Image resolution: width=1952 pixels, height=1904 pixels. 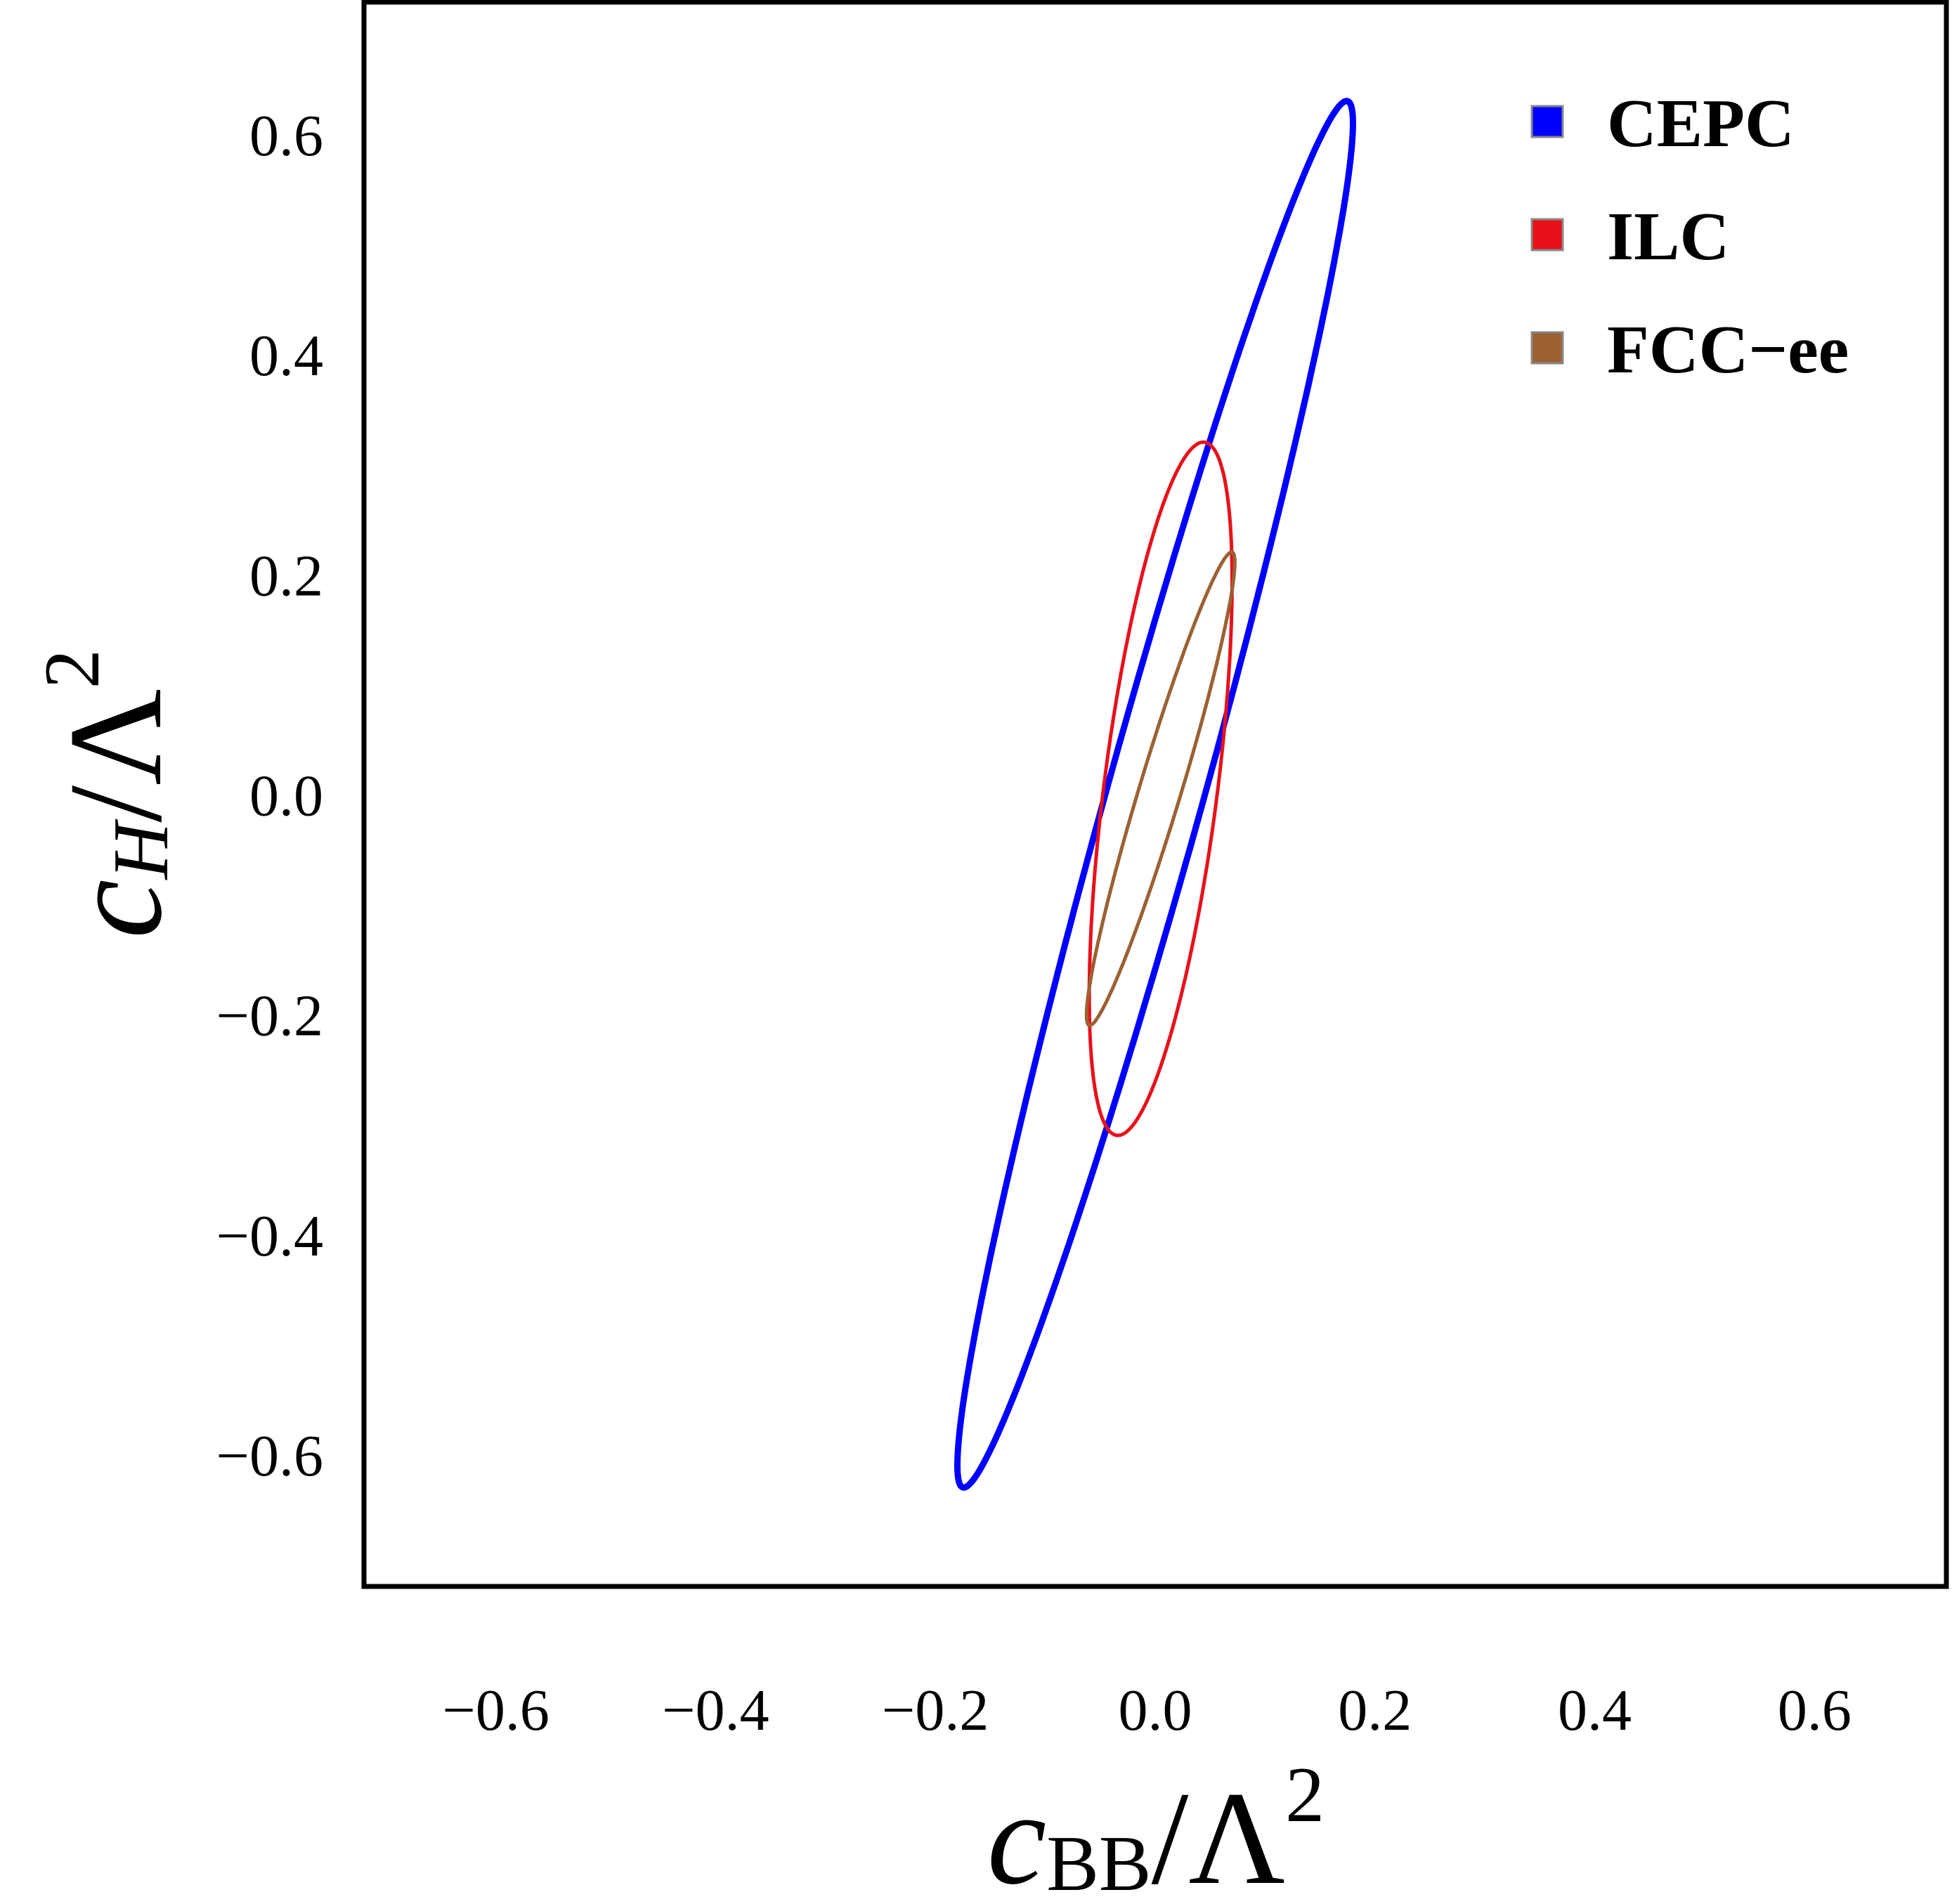 I want to click on x-tick-labels: −0.6 −0.4 −0.2 0.0 0.2 0.4 0.6, so click(x=1146, y=1711).